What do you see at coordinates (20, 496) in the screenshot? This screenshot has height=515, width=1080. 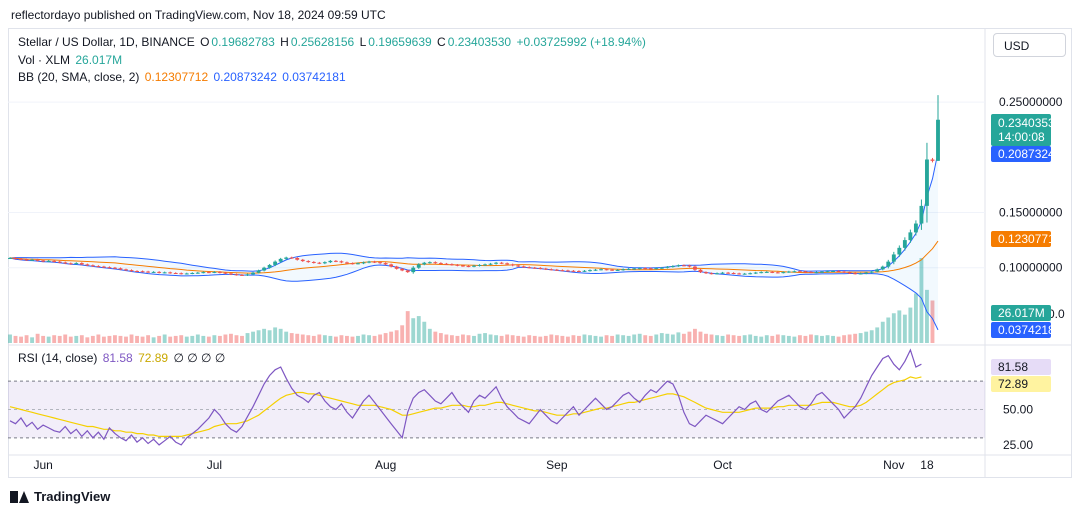 I see `tradingview-logo-icon` at bounding box center [20, 496].